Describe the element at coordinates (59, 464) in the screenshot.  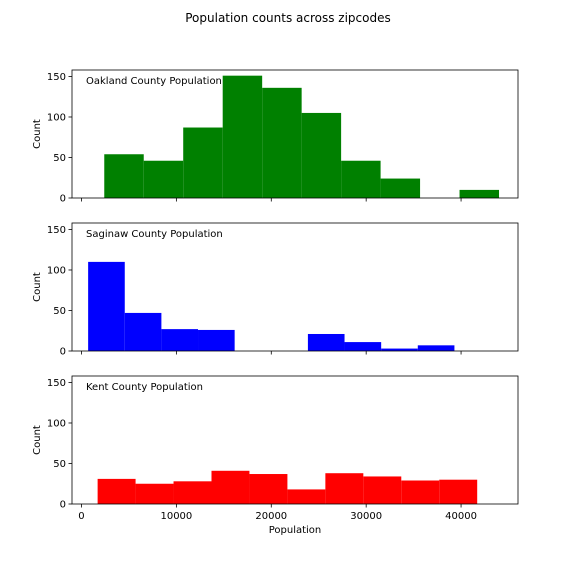
I see `kent-ytick-label-1: 50` at that location.